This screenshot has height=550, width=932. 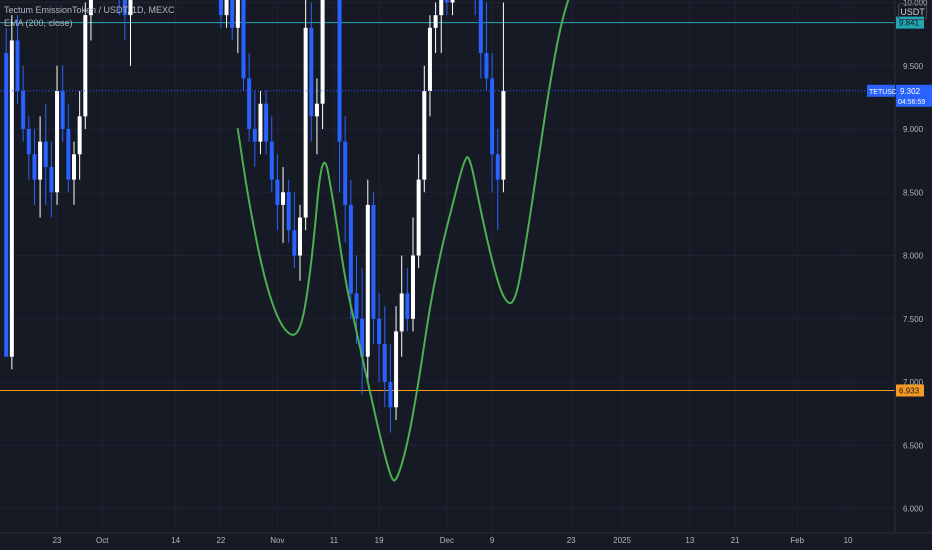 I want to click on x-tick-label: 10, so click(x=848, y=540).